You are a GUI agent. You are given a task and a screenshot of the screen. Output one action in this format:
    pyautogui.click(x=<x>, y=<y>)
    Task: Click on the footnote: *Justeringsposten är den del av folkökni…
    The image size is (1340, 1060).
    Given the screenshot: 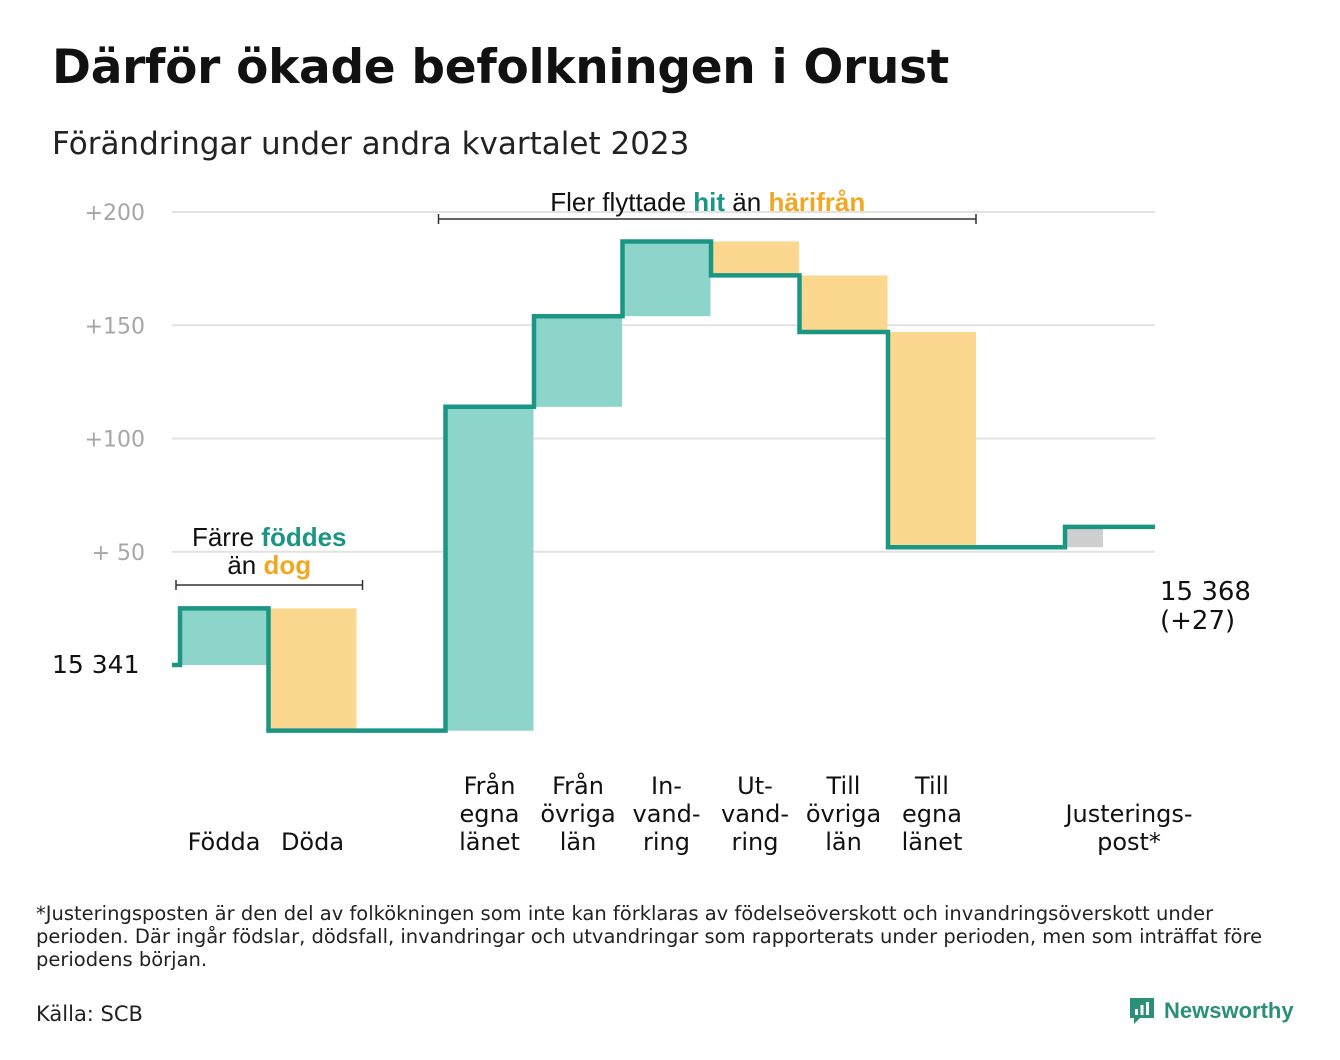 What is the action you would take?
    pyautogui.click(x=649, y=936)
    